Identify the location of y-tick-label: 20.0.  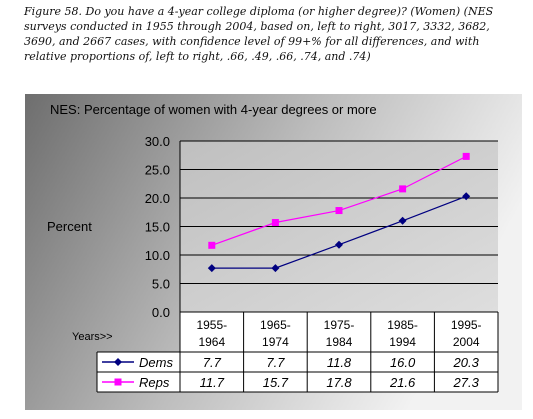
(157, 198).